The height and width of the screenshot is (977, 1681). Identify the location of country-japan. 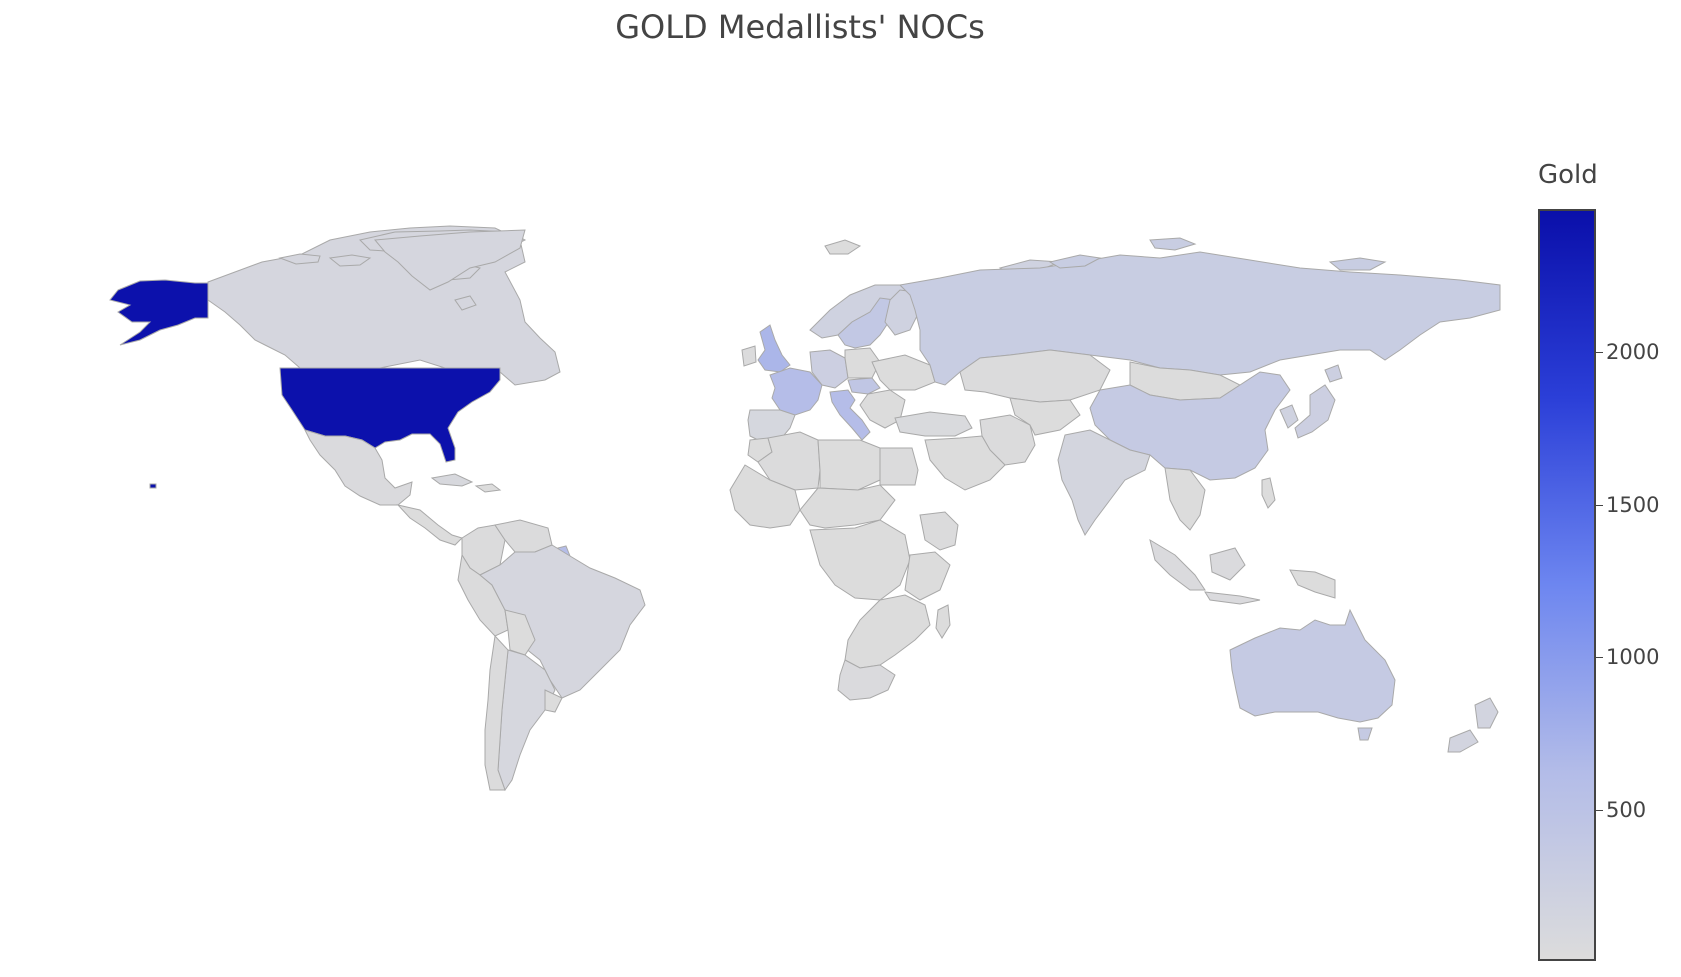
(1315, 411).